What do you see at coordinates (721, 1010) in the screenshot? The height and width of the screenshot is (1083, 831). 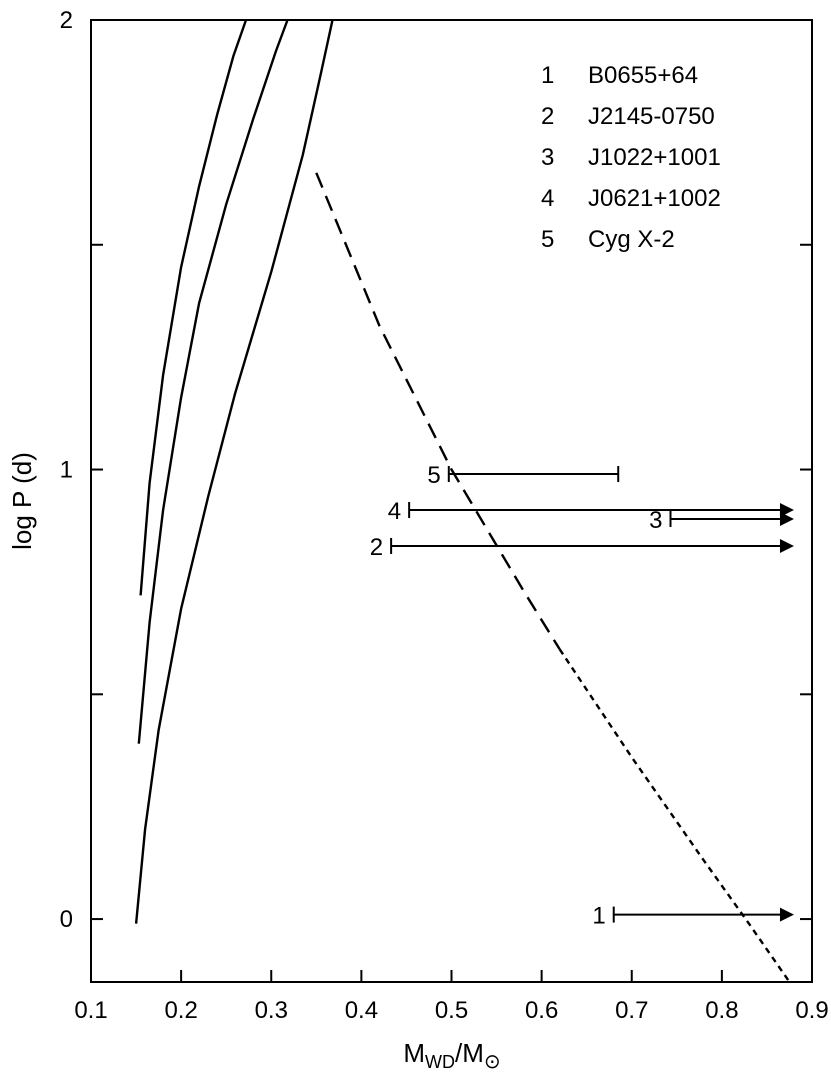 I see `x-tick-label: 0.8` at bounding box center [721, 1010].